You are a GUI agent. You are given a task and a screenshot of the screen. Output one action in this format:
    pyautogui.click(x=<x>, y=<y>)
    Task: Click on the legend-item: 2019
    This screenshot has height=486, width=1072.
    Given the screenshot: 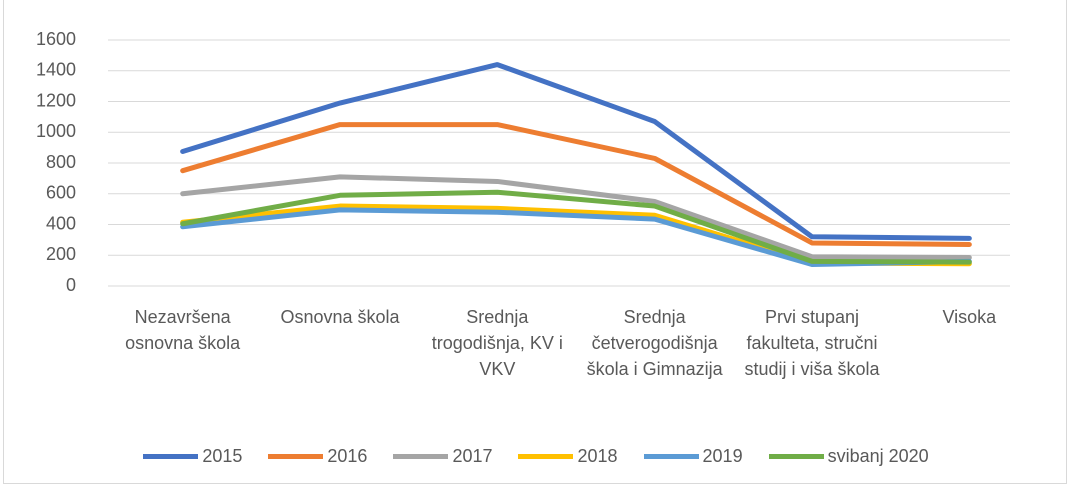 What is the action you would take?
    pyautogui.click(x=693, y=456)
    